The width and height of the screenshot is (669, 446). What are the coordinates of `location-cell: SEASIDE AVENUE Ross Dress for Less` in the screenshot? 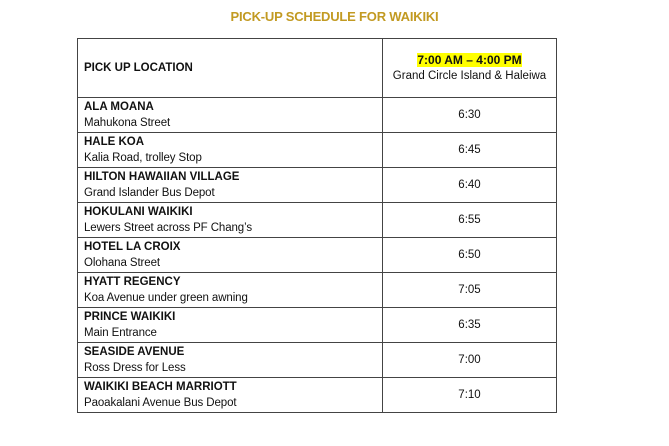 It's located at (230, 360).